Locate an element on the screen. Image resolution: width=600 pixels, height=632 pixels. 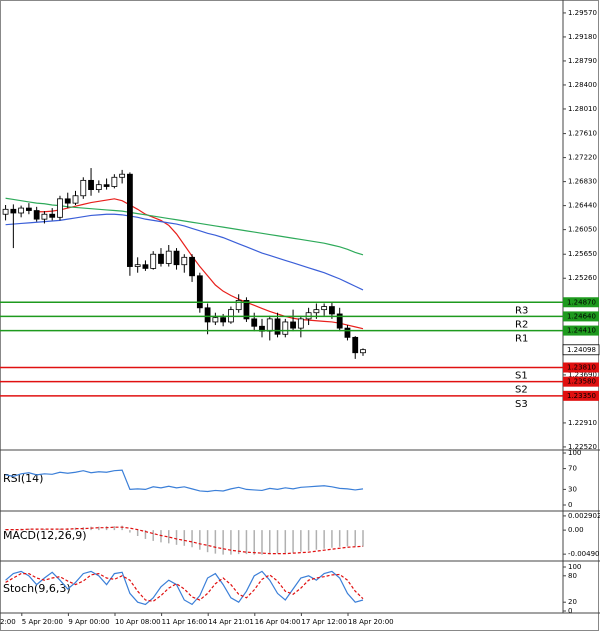
y-tick-label: 20 is located at coordinates (572, 602).